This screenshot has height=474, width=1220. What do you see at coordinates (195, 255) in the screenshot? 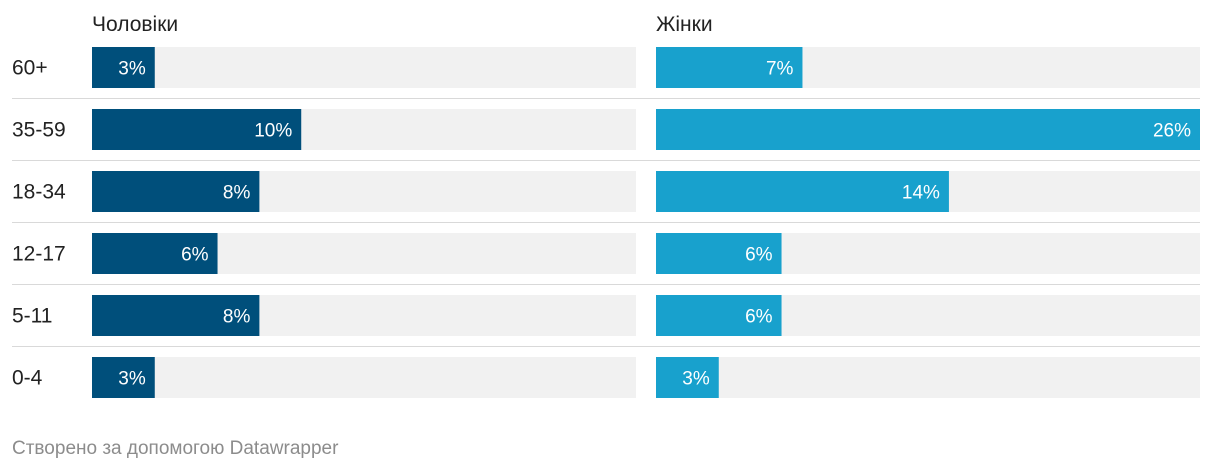
I see `men-value-label: 6%` at bounding box center [195, 255].